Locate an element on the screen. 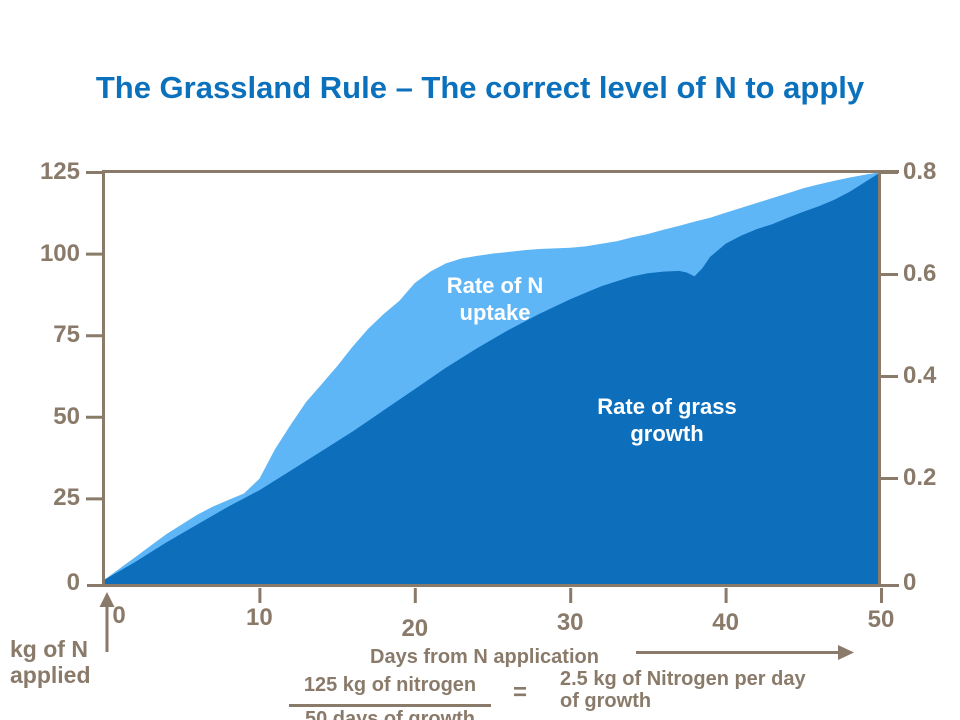 This screenshot has height=720, width=960. formula-denominator: 50 days of growth is located at coordinates (390, 714).